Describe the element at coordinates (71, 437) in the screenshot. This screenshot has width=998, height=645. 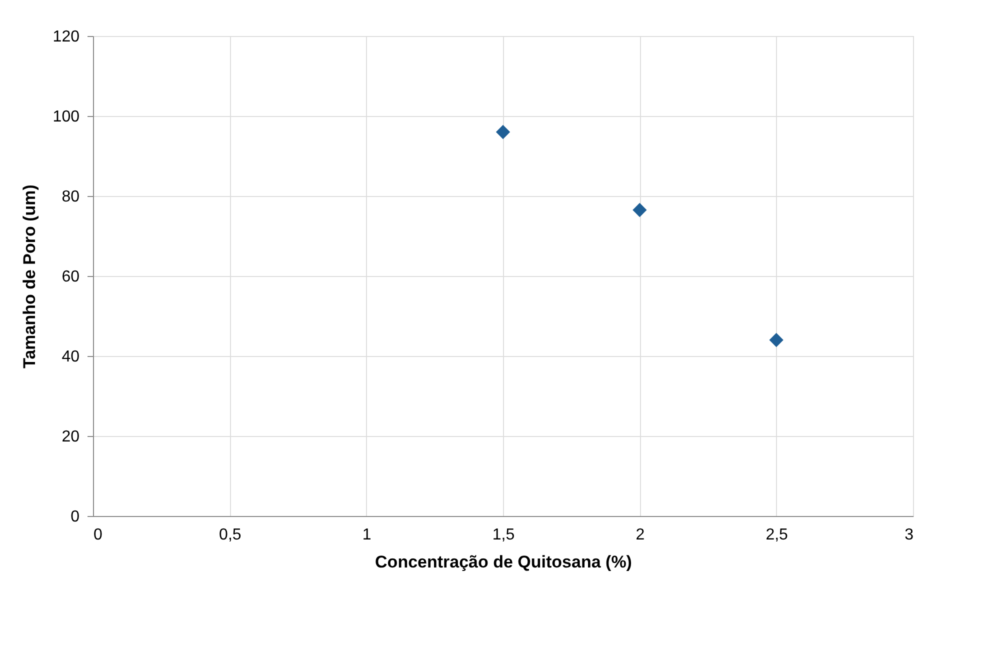
I see `y-tick-label: 20` at that location.